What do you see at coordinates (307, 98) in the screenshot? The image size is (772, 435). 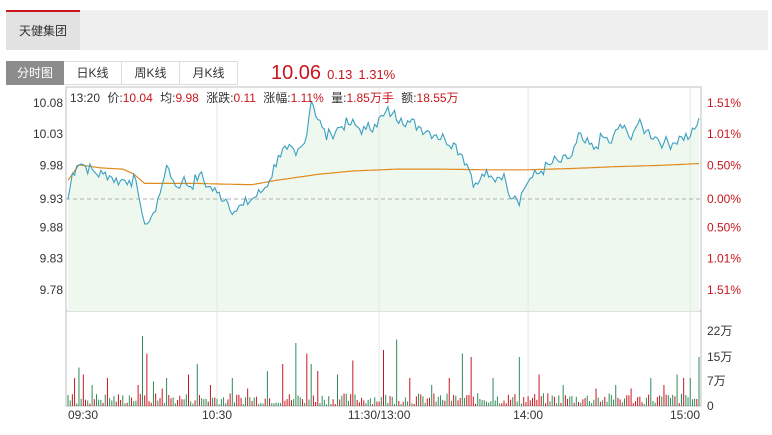 I see `info-pct: 1.11%` at bounding box center [307, 98].